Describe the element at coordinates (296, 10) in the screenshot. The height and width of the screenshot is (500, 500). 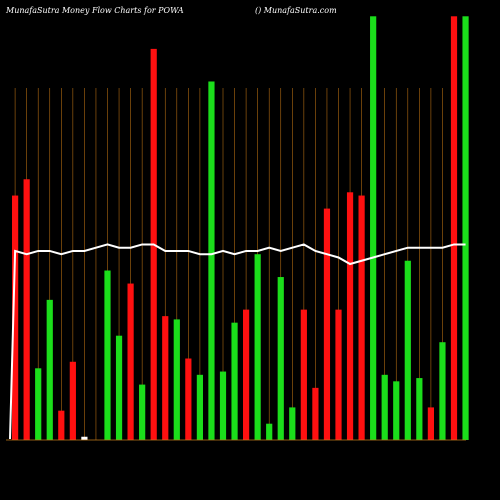
I see `site-credit: () MunafaSutra.com` at that location.